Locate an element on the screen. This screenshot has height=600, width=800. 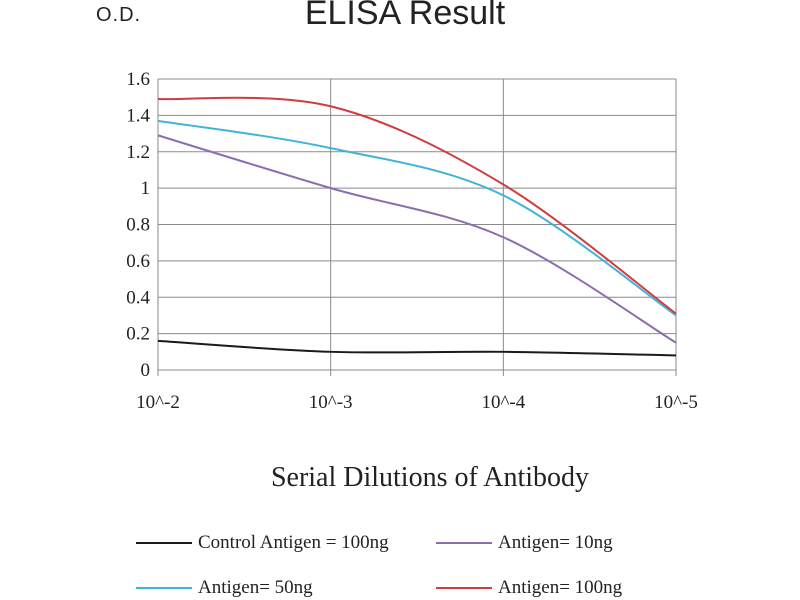
x-tick-label: 10^-4 is located at coordinates (503, 402).